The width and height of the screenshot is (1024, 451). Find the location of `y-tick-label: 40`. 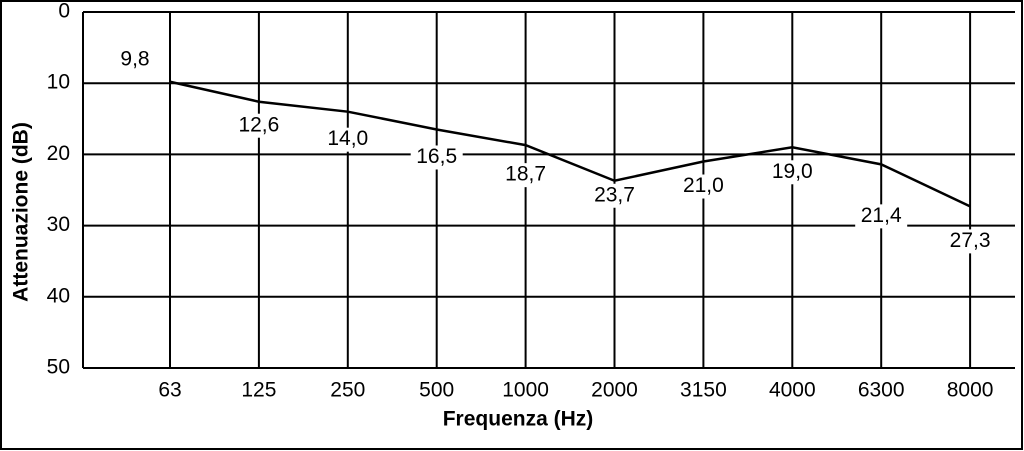

y-tick-label: 40 is located at coordinates (58, 295).